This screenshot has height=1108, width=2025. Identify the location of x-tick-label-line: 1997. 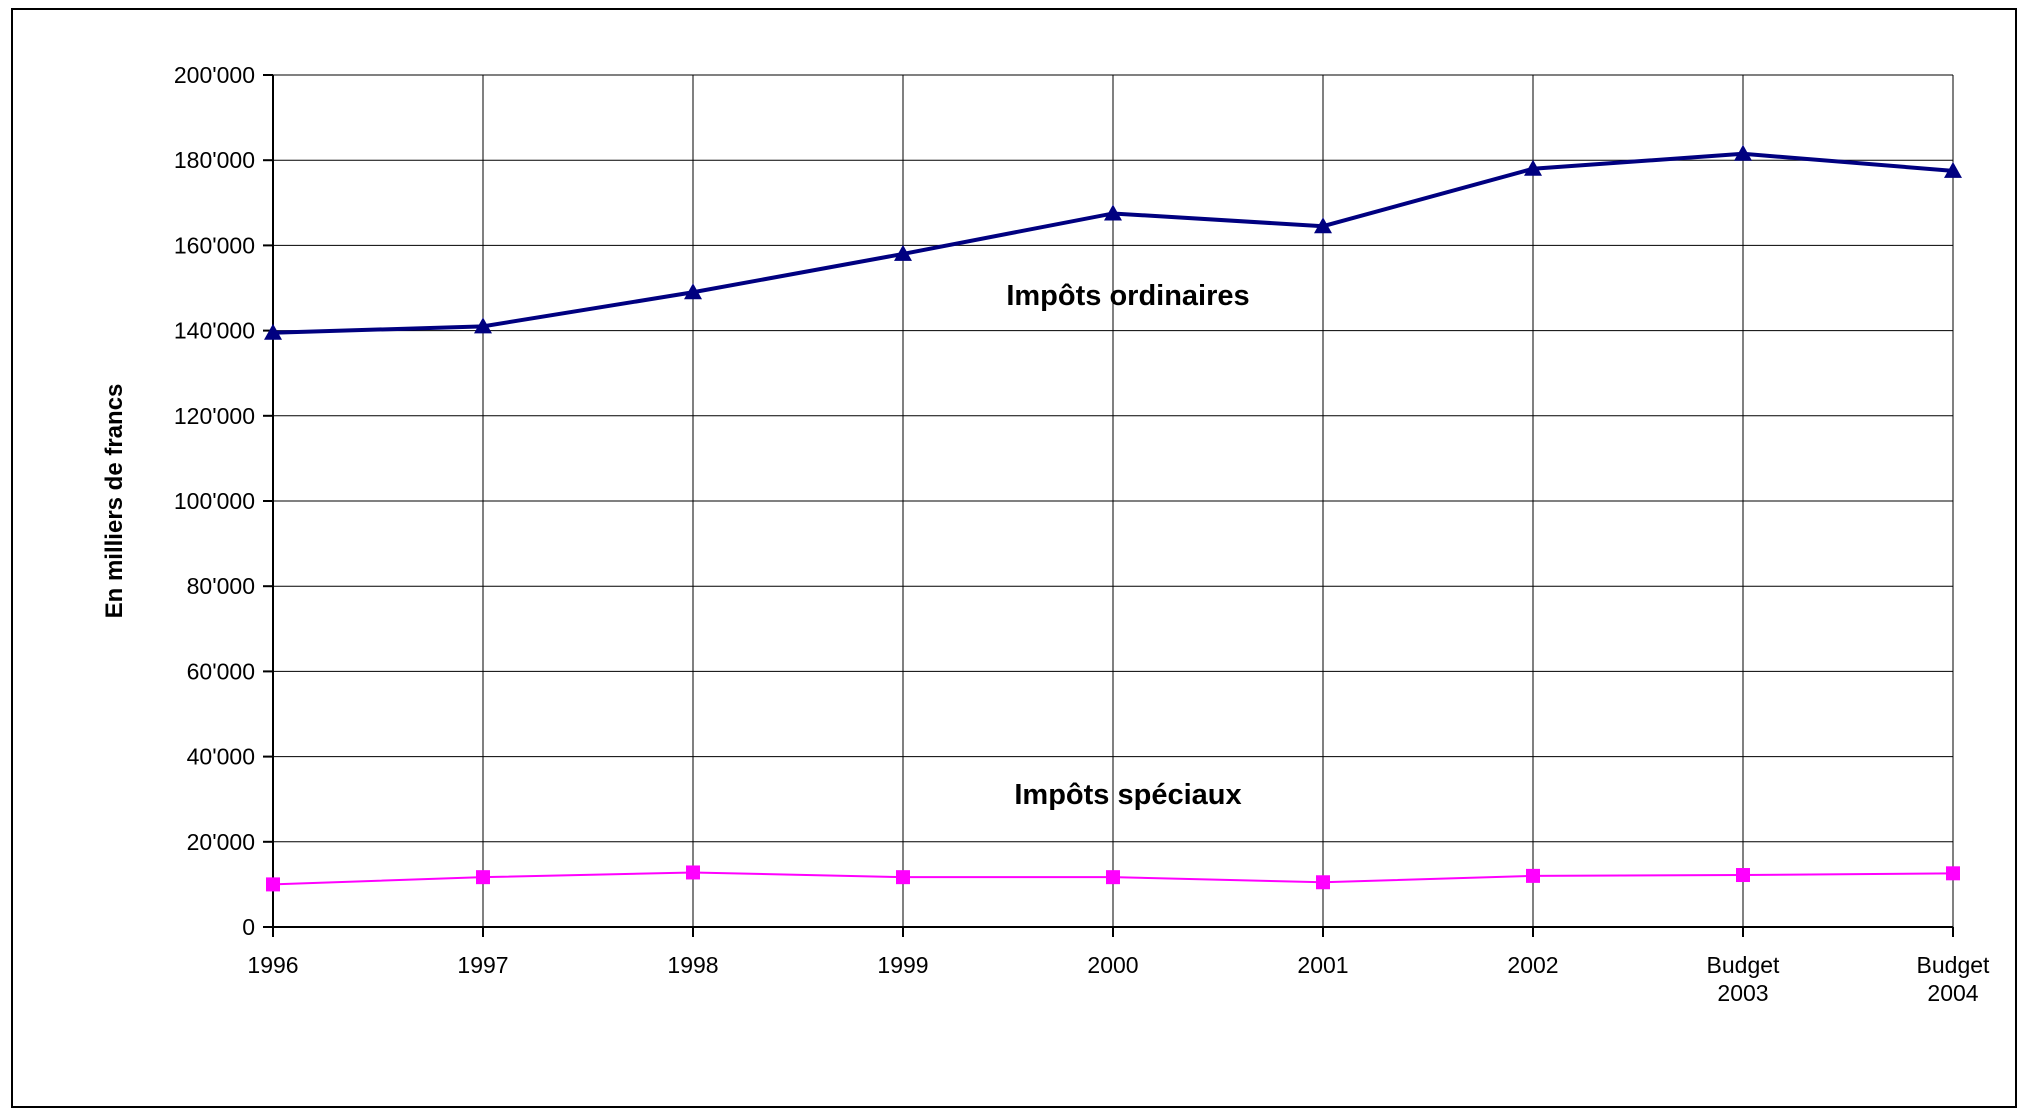
(482, 965).